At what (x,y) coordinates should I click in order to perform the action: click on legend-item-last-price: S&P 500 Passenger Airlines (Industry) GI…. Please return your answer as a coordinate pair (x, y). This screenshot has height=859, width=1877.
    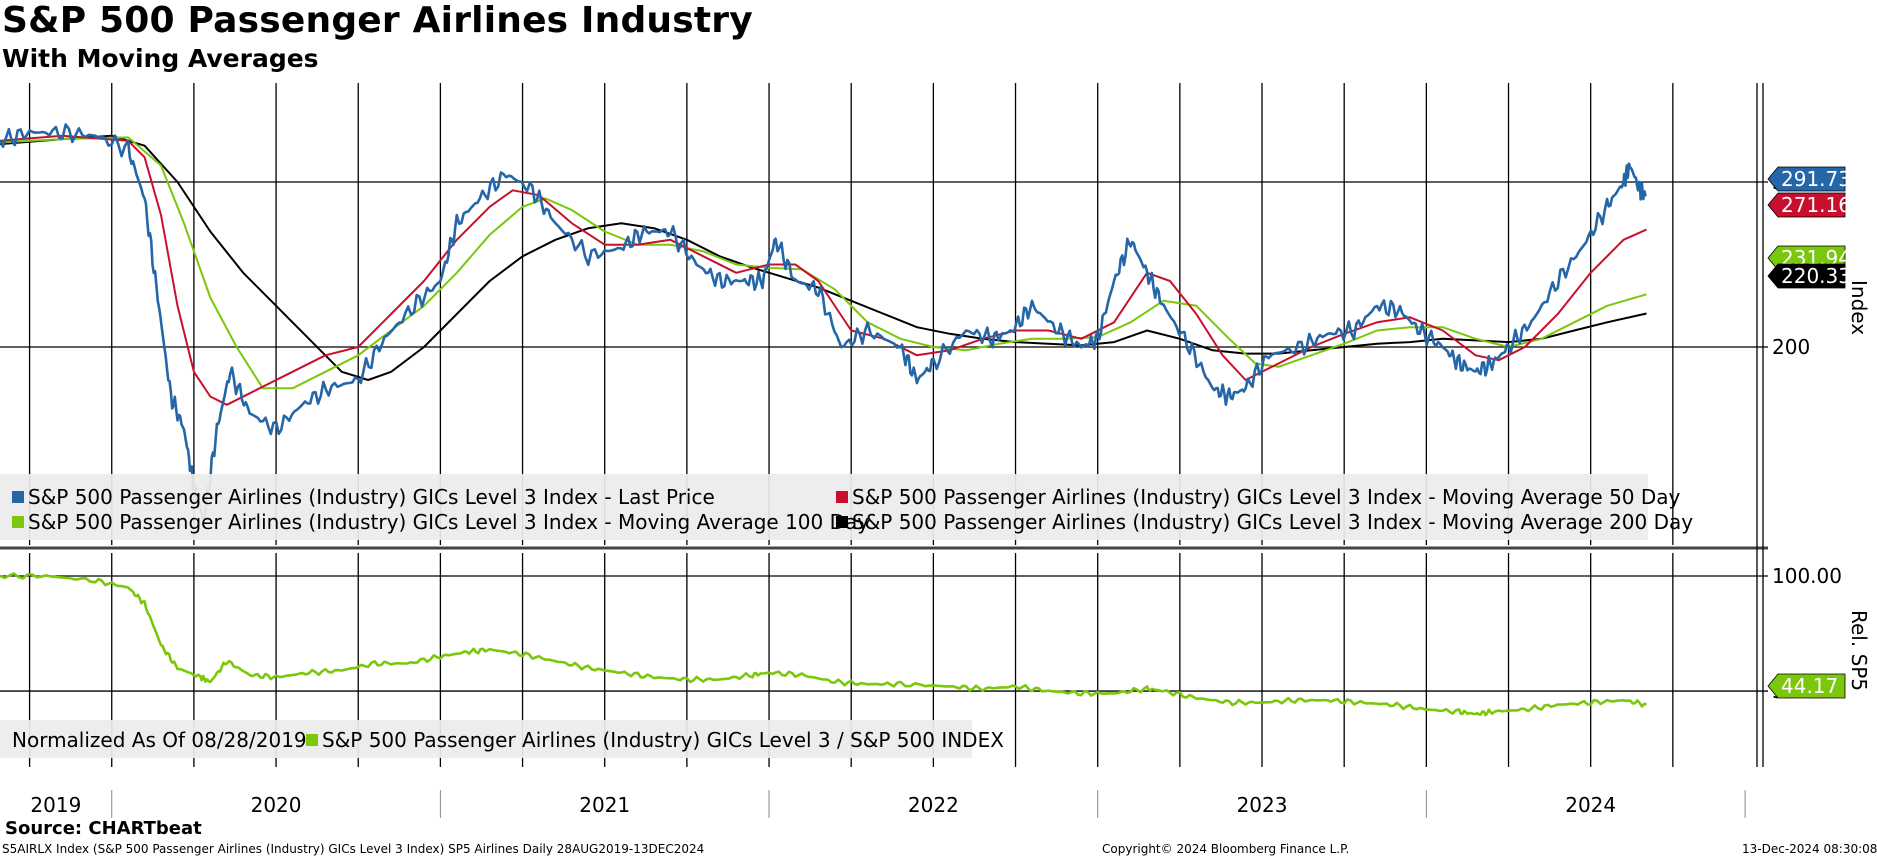
    Looking at the image, I should click on (363, 497).